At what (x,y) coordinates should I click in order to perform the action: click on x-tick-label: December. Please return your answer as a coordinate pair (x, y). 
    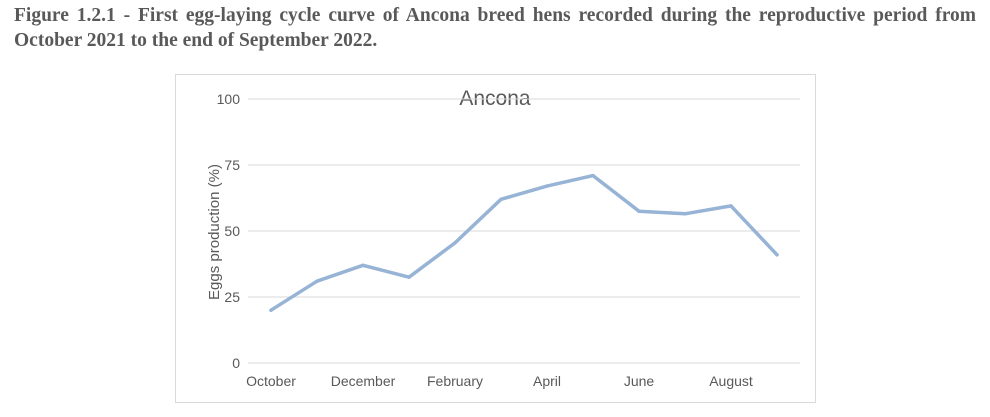
    Looking at the image, I should click on (363, 381).